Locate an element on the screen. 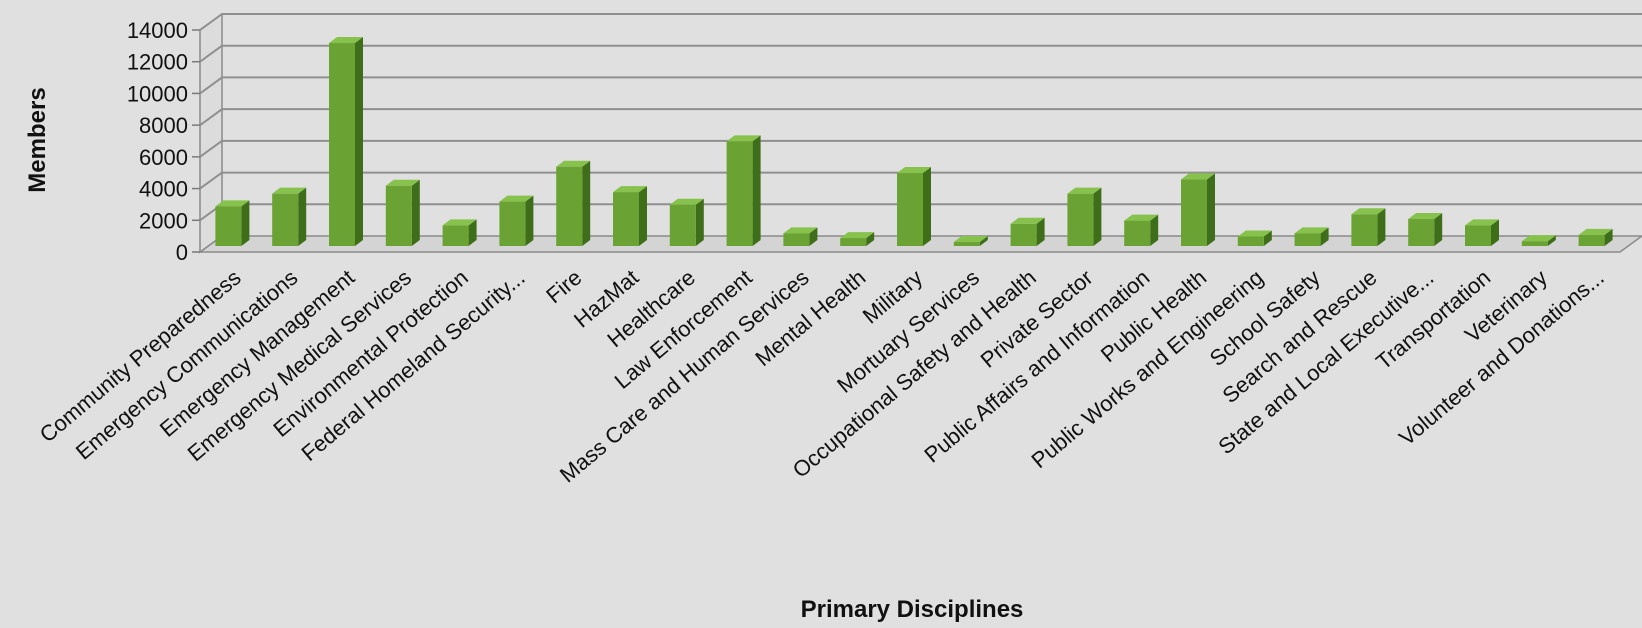  y-tick-label: 4000 is located at coordinates (163, 189).